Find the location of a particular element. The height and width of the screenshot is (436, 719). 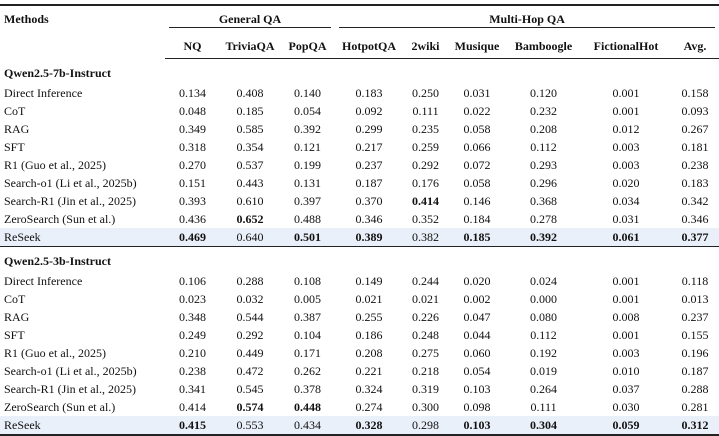

column-header: NQ is located at coordinates (192, 46).